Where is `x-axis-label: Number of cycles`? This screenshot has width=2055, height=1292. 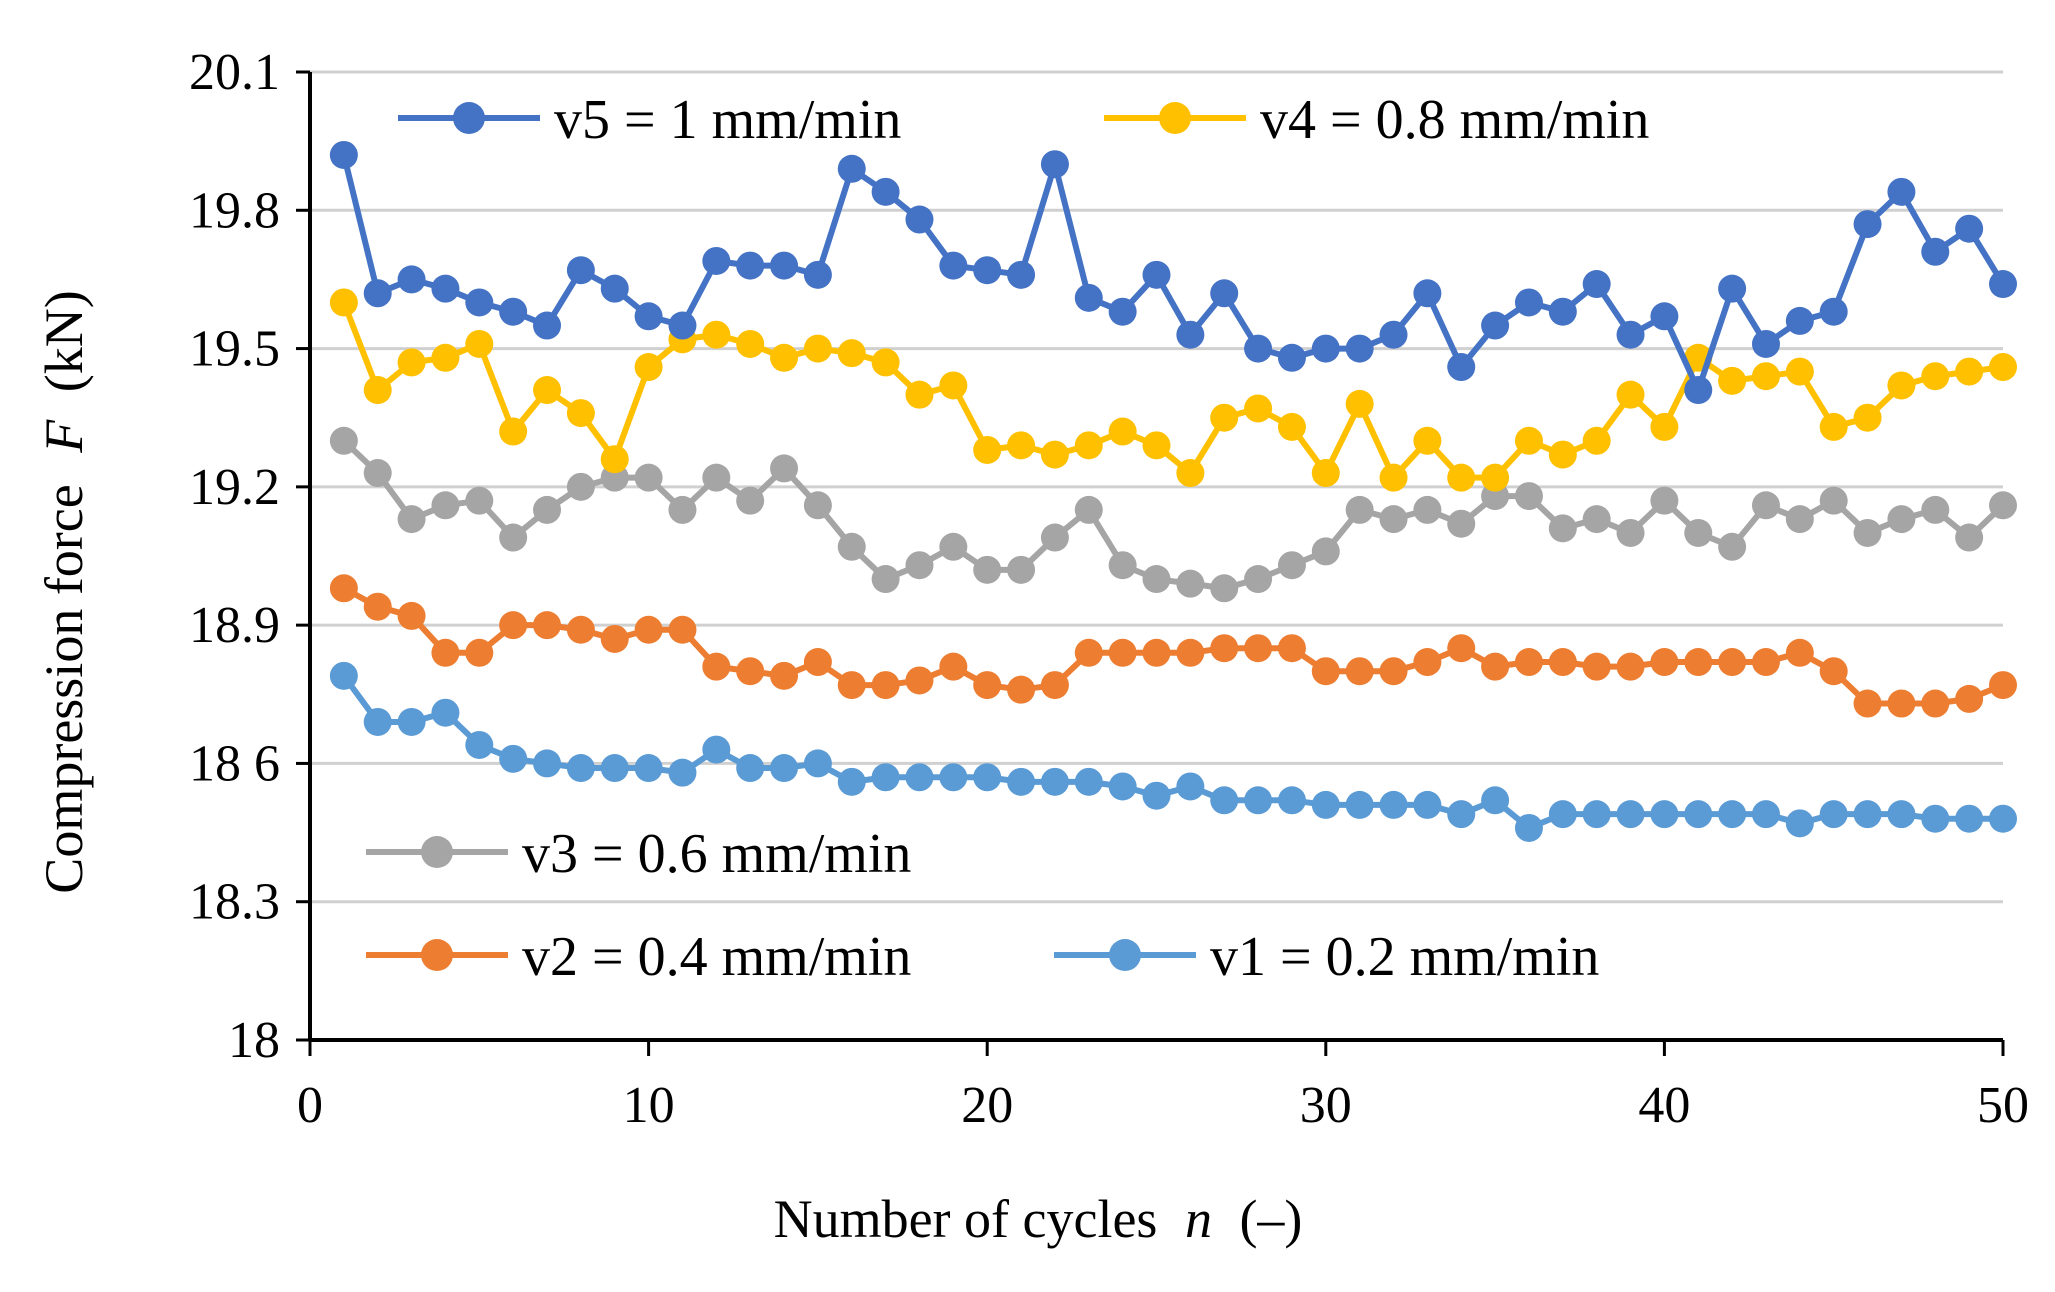
x-axis-label: Number of cycles is located at coordinates (966, 1219).